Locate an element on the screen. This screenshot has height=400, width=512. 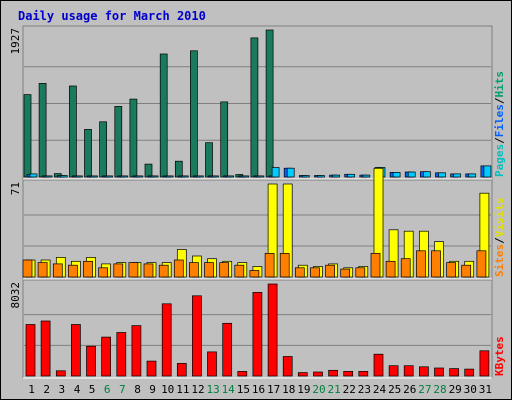
day-label: 17 is located at coordinates (273, 389).